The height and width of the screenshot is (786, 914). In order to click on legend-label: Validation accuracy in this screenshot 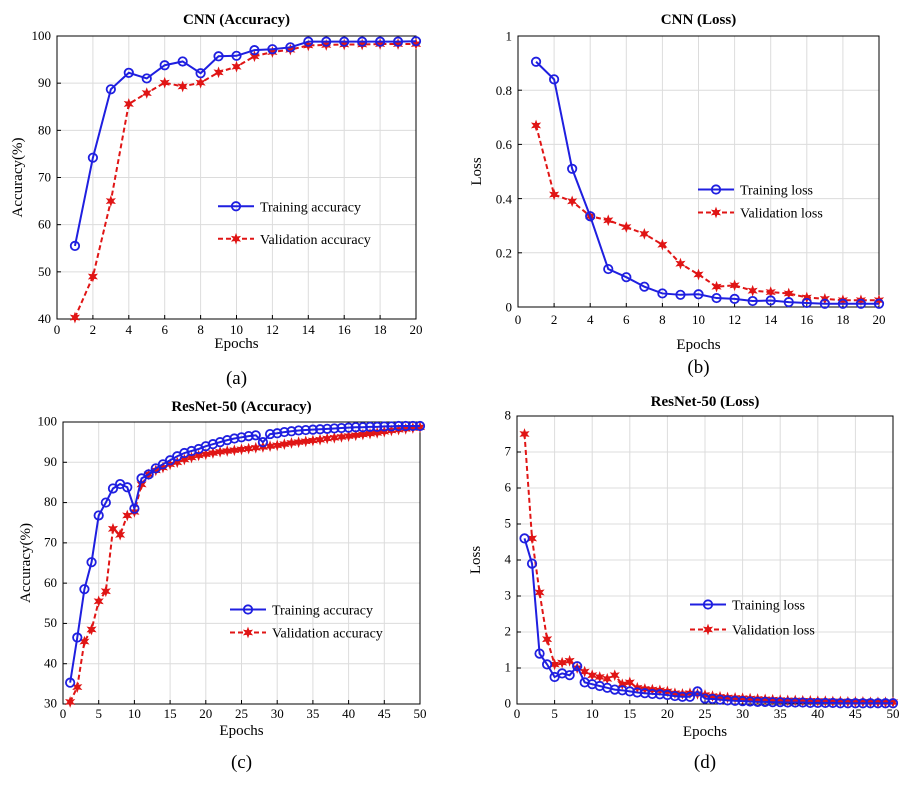, I will do `click(327, 634)`.